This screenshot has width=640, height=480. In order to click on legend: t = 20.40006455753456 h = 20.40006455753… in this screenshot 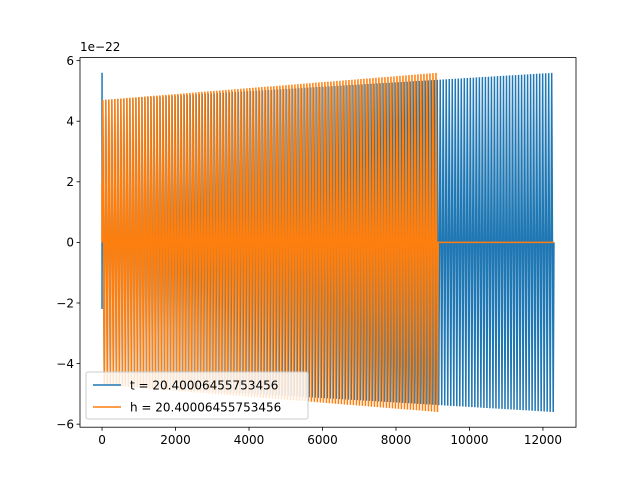, I will do `click(197, 395)`.